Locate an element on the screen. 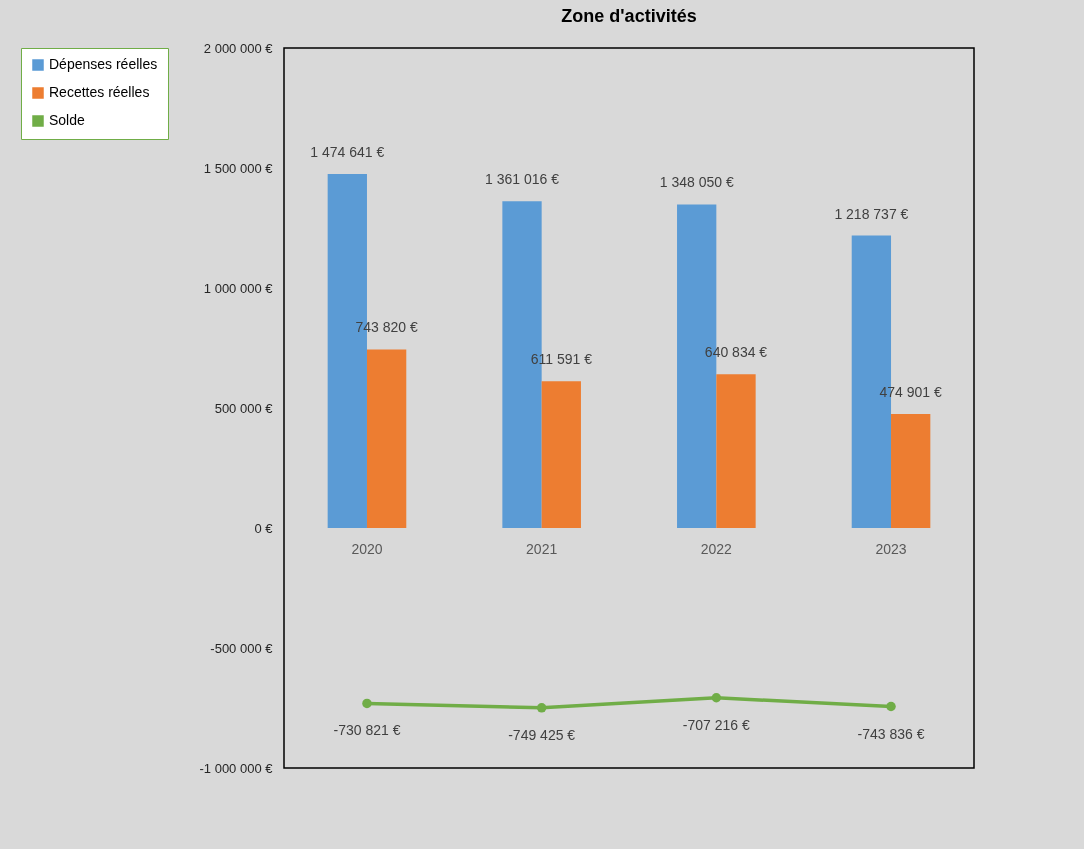 The image size is (1084, 849). legend-label: Recettes réelles is located at coordinates (99, 92).